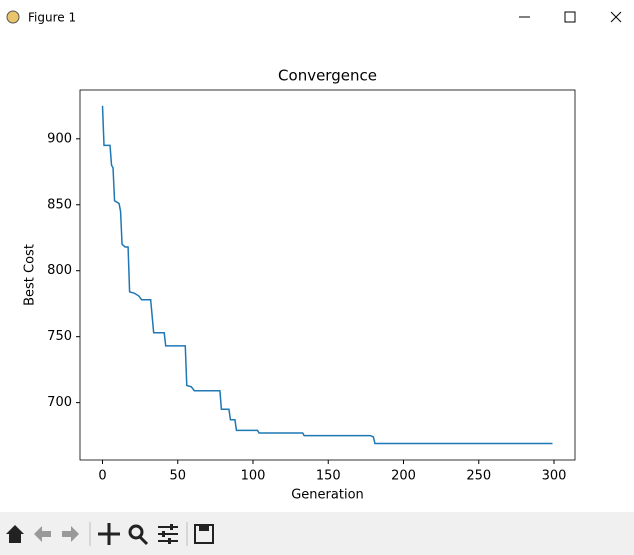 The width and height of the screenshot is (634, 555). I want to click on maximize-button, so click(570, 17).